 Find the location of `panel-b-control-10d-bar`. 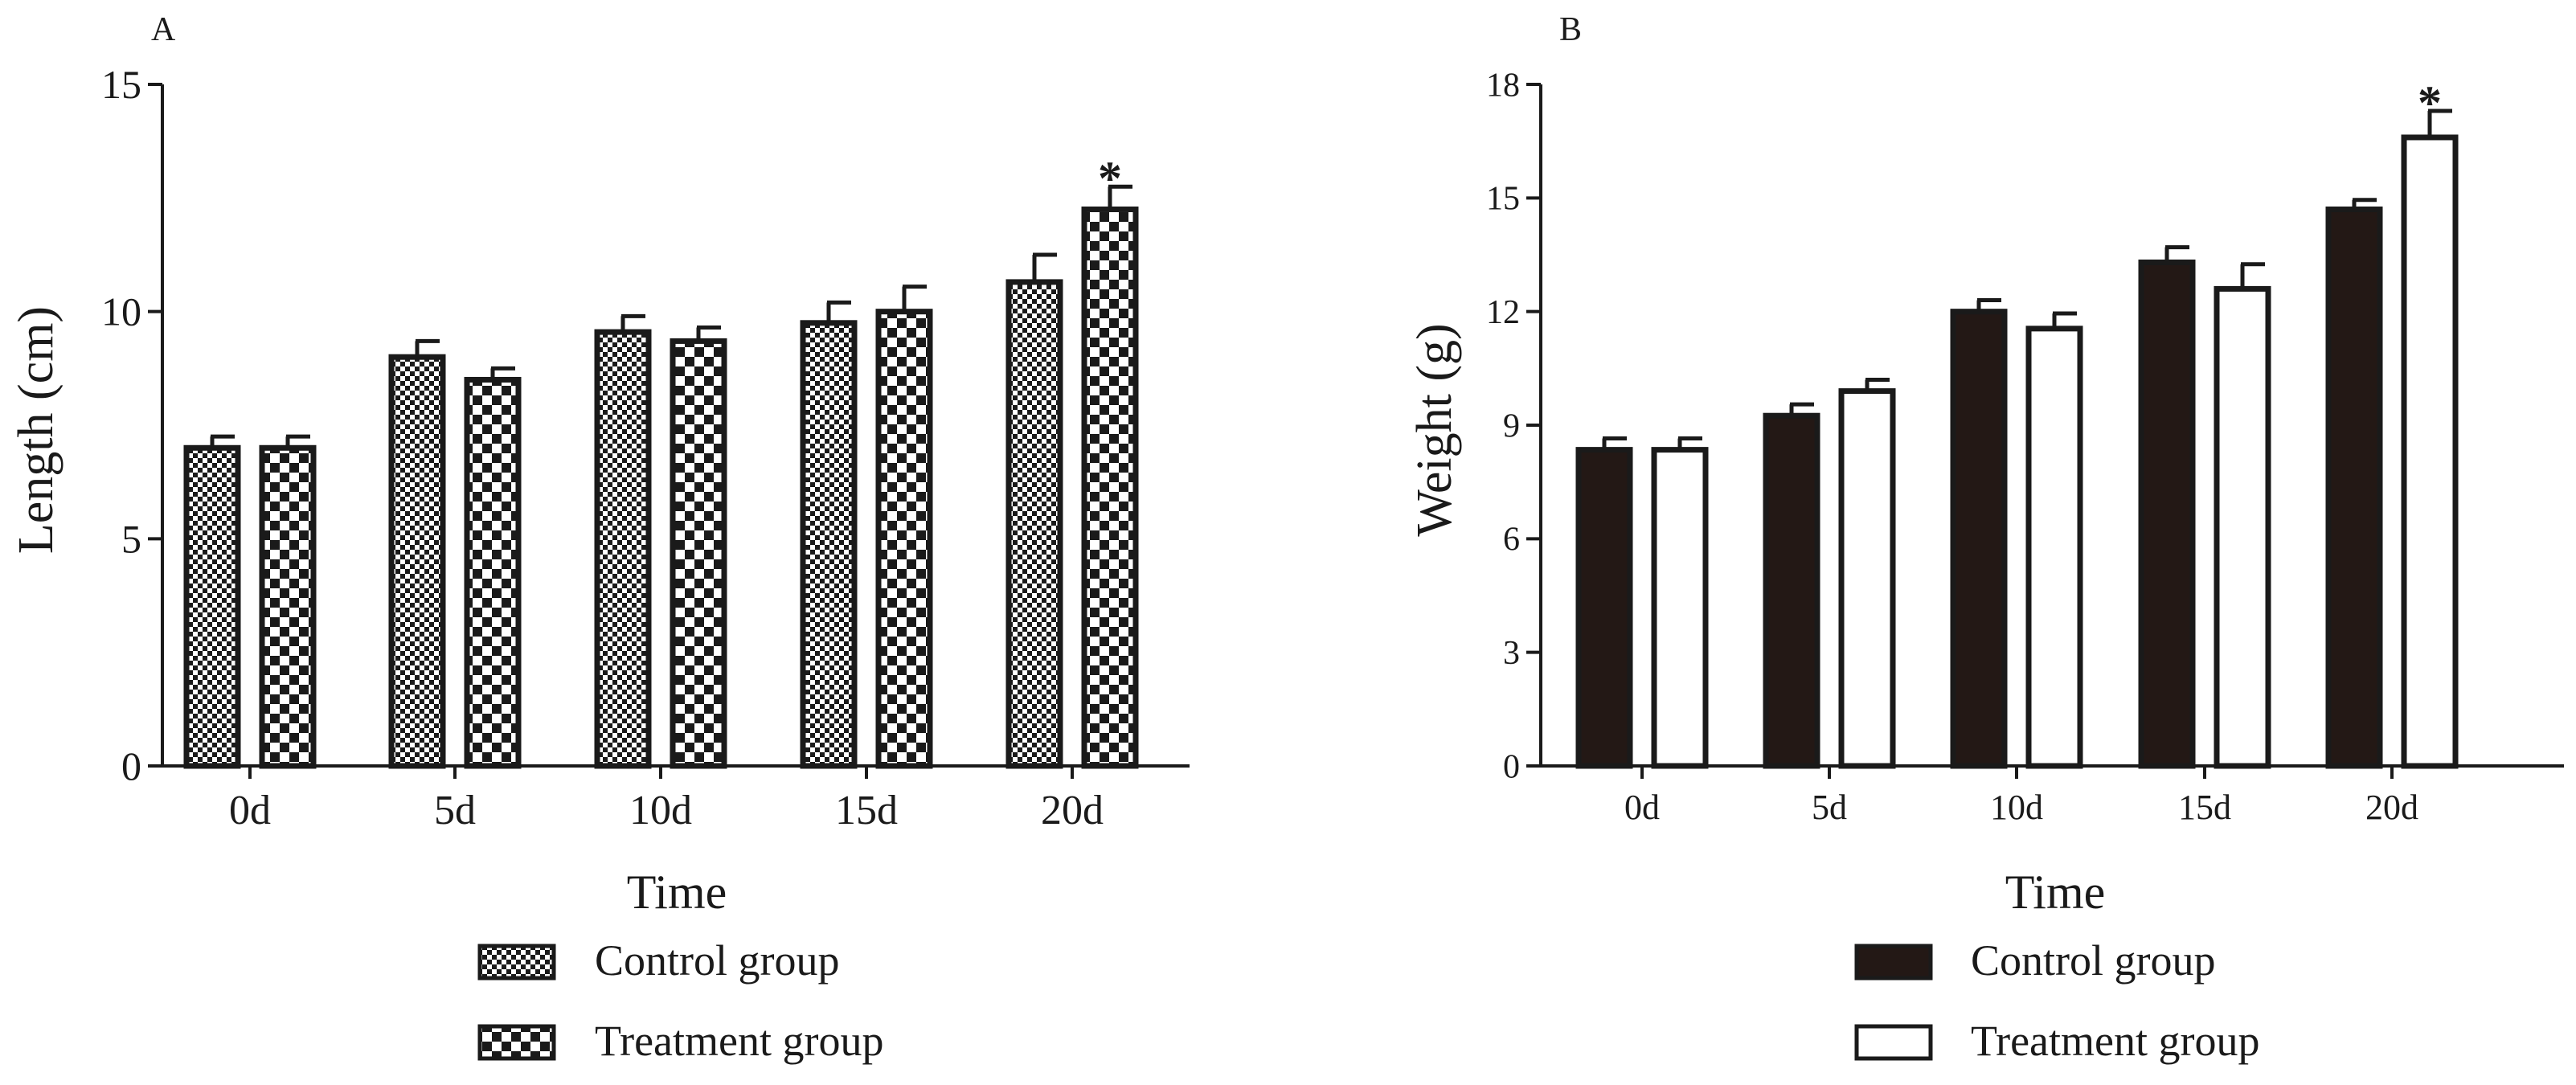

panel-b-control-10d-bar is located at coordinates (1979, 539).